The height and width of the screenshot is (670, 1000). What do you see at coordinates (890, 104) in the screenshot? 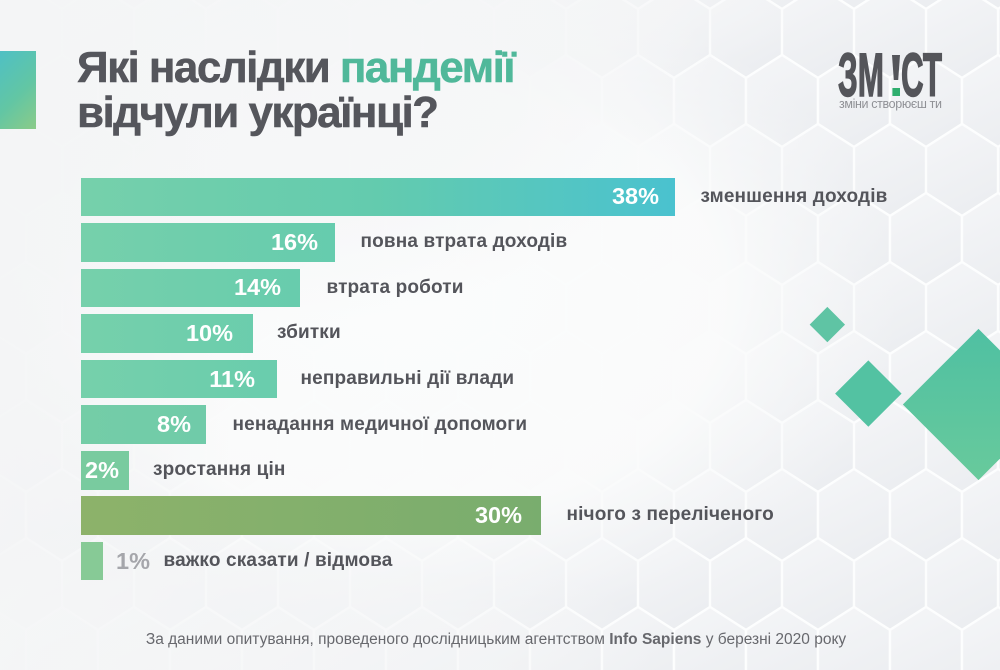
I see `svg-text: зміни створюєш ти` at bounding box center [890, 104].